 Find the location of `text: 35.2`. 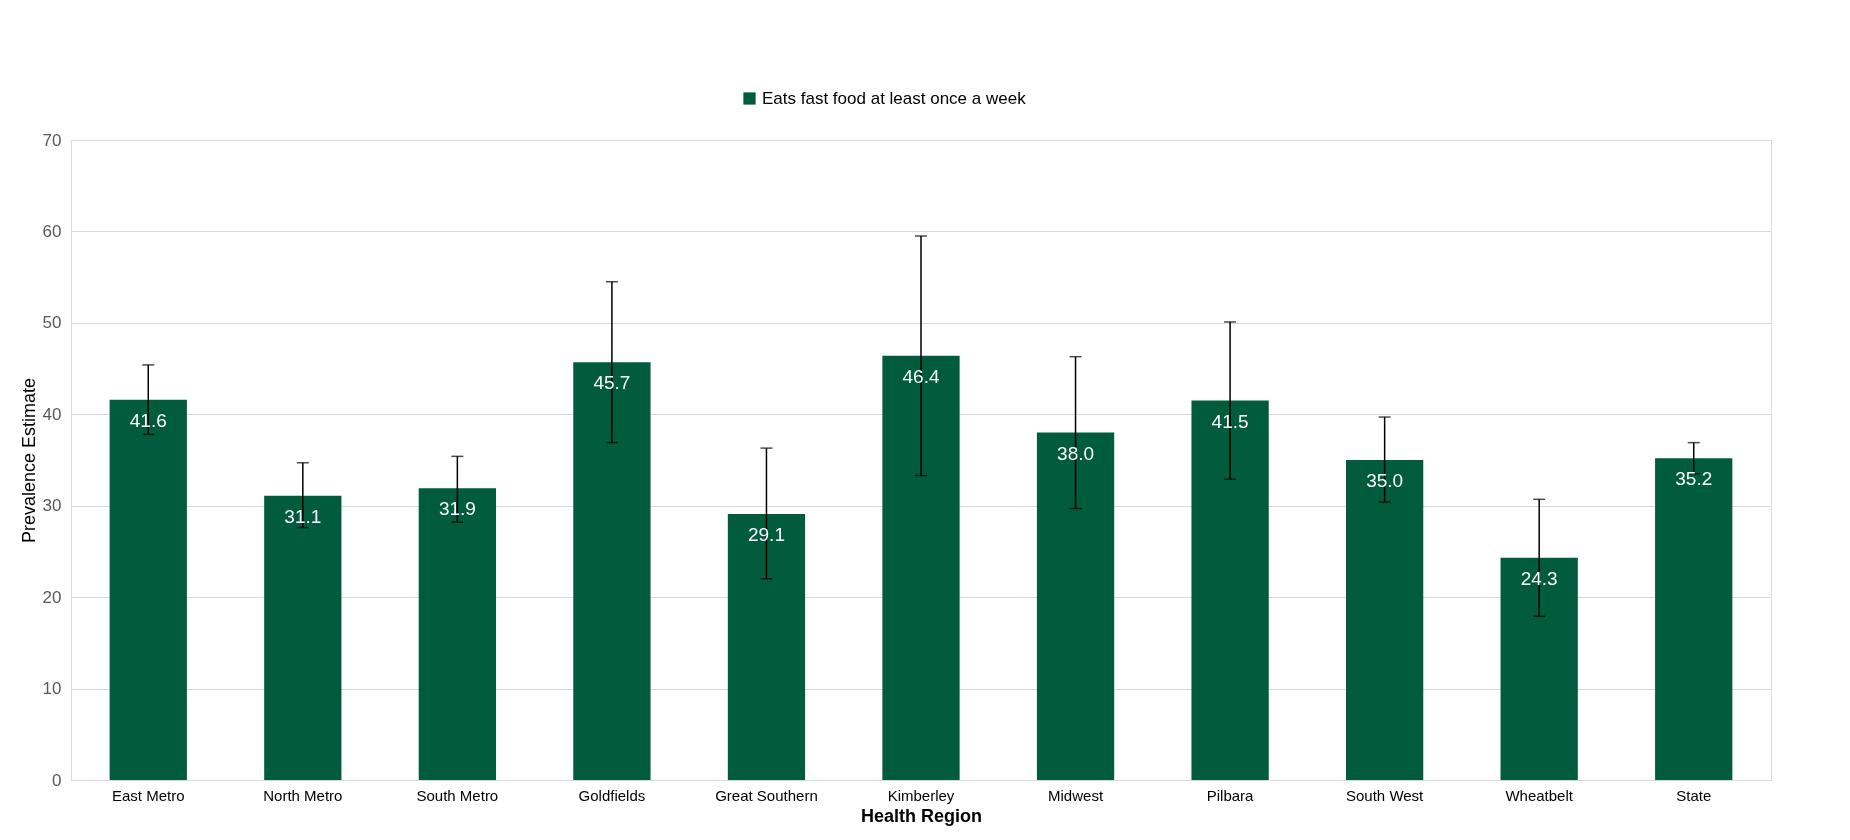

text: 35.2 is located at coordinates (1694, 479).